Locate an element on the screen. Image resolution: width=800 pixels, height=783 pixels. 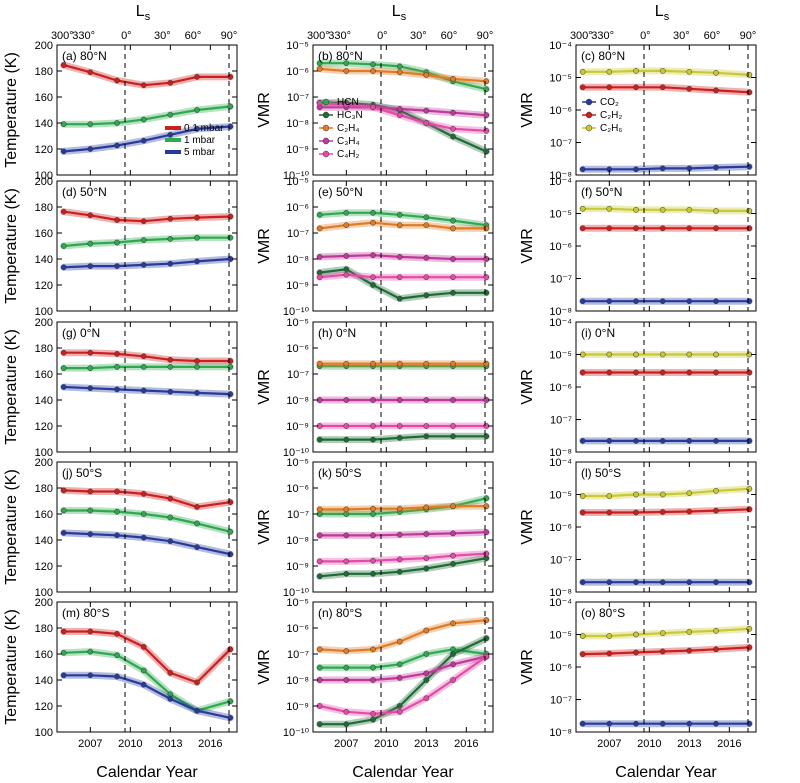
y-tick-label: 10⁻⁷ is located at coordinates (298, 655).